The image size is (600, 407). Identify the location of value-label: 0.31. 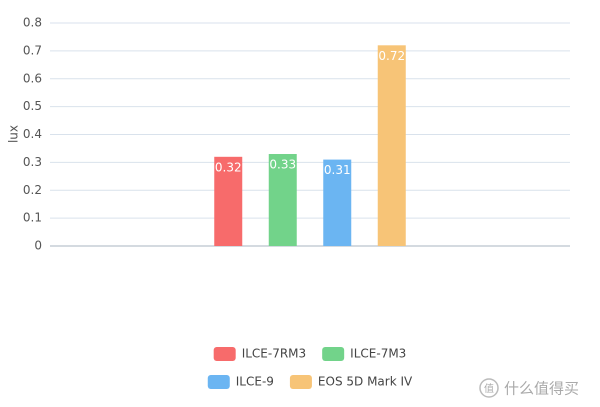
(337, 170).